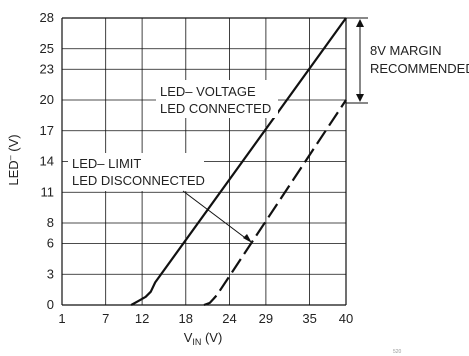  What do you see at coordinates (47, 130) in the screenshot?
I see `y-tick-label: 17` at bounding box center [47, 130].